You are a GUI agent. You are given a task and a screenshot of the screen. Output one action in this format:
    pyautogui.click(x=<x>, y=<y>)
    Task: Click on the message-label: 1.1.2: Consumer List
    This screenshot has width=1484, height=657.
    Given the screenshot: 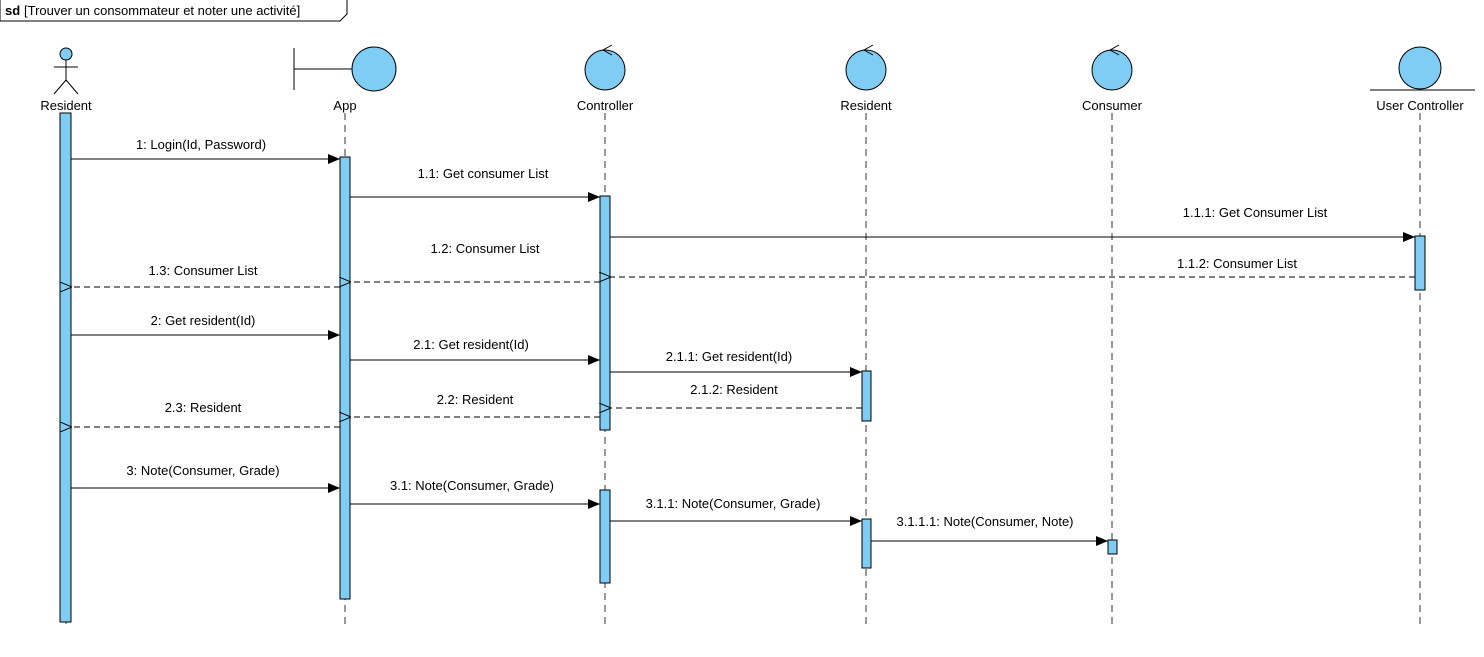 What is the action you would take?
    pyautogui.click(x=1237, y=263)
    